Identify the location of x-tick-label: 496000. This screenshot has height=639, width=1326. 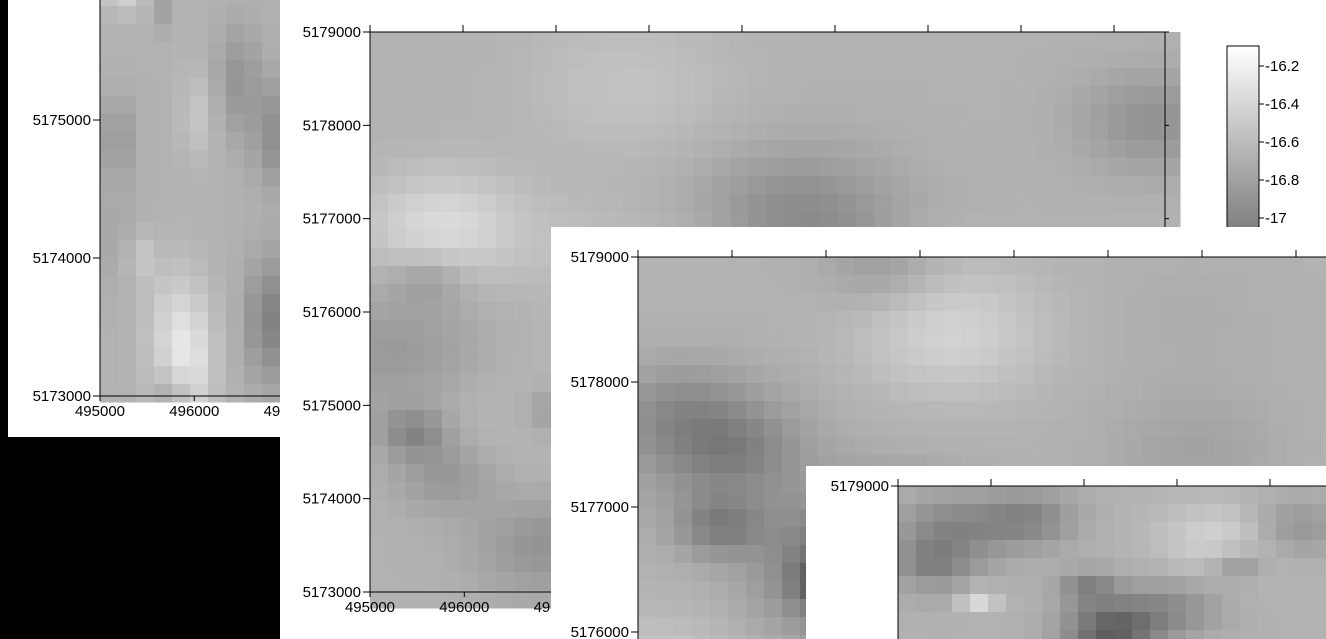
(464, 607).